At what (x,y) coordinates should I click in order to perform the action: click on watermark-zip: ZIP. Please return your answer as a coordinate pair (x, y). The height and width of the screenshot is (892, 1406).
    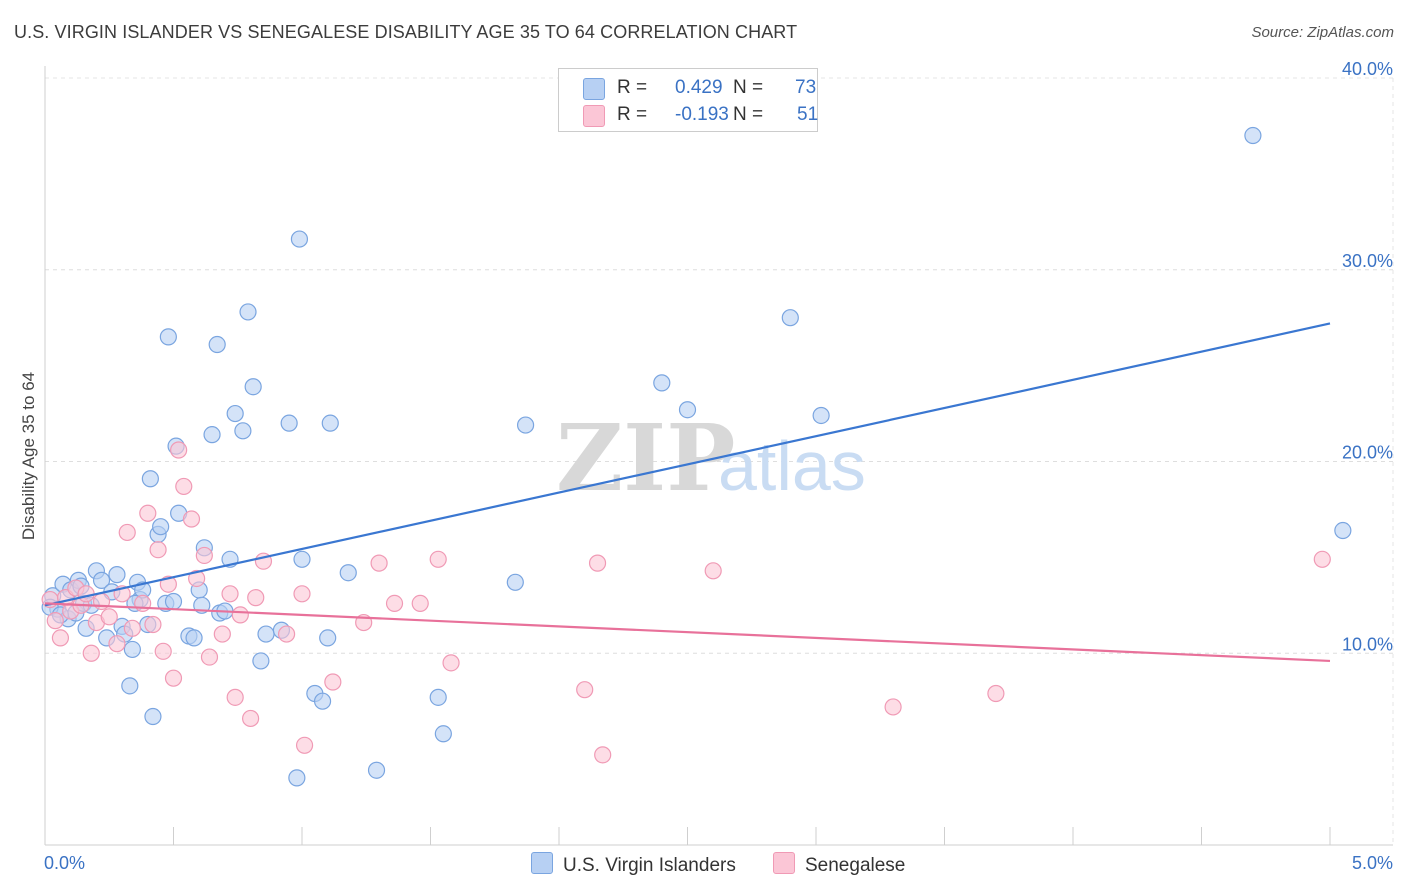
    Looking at the image, I should click on (645, 458).